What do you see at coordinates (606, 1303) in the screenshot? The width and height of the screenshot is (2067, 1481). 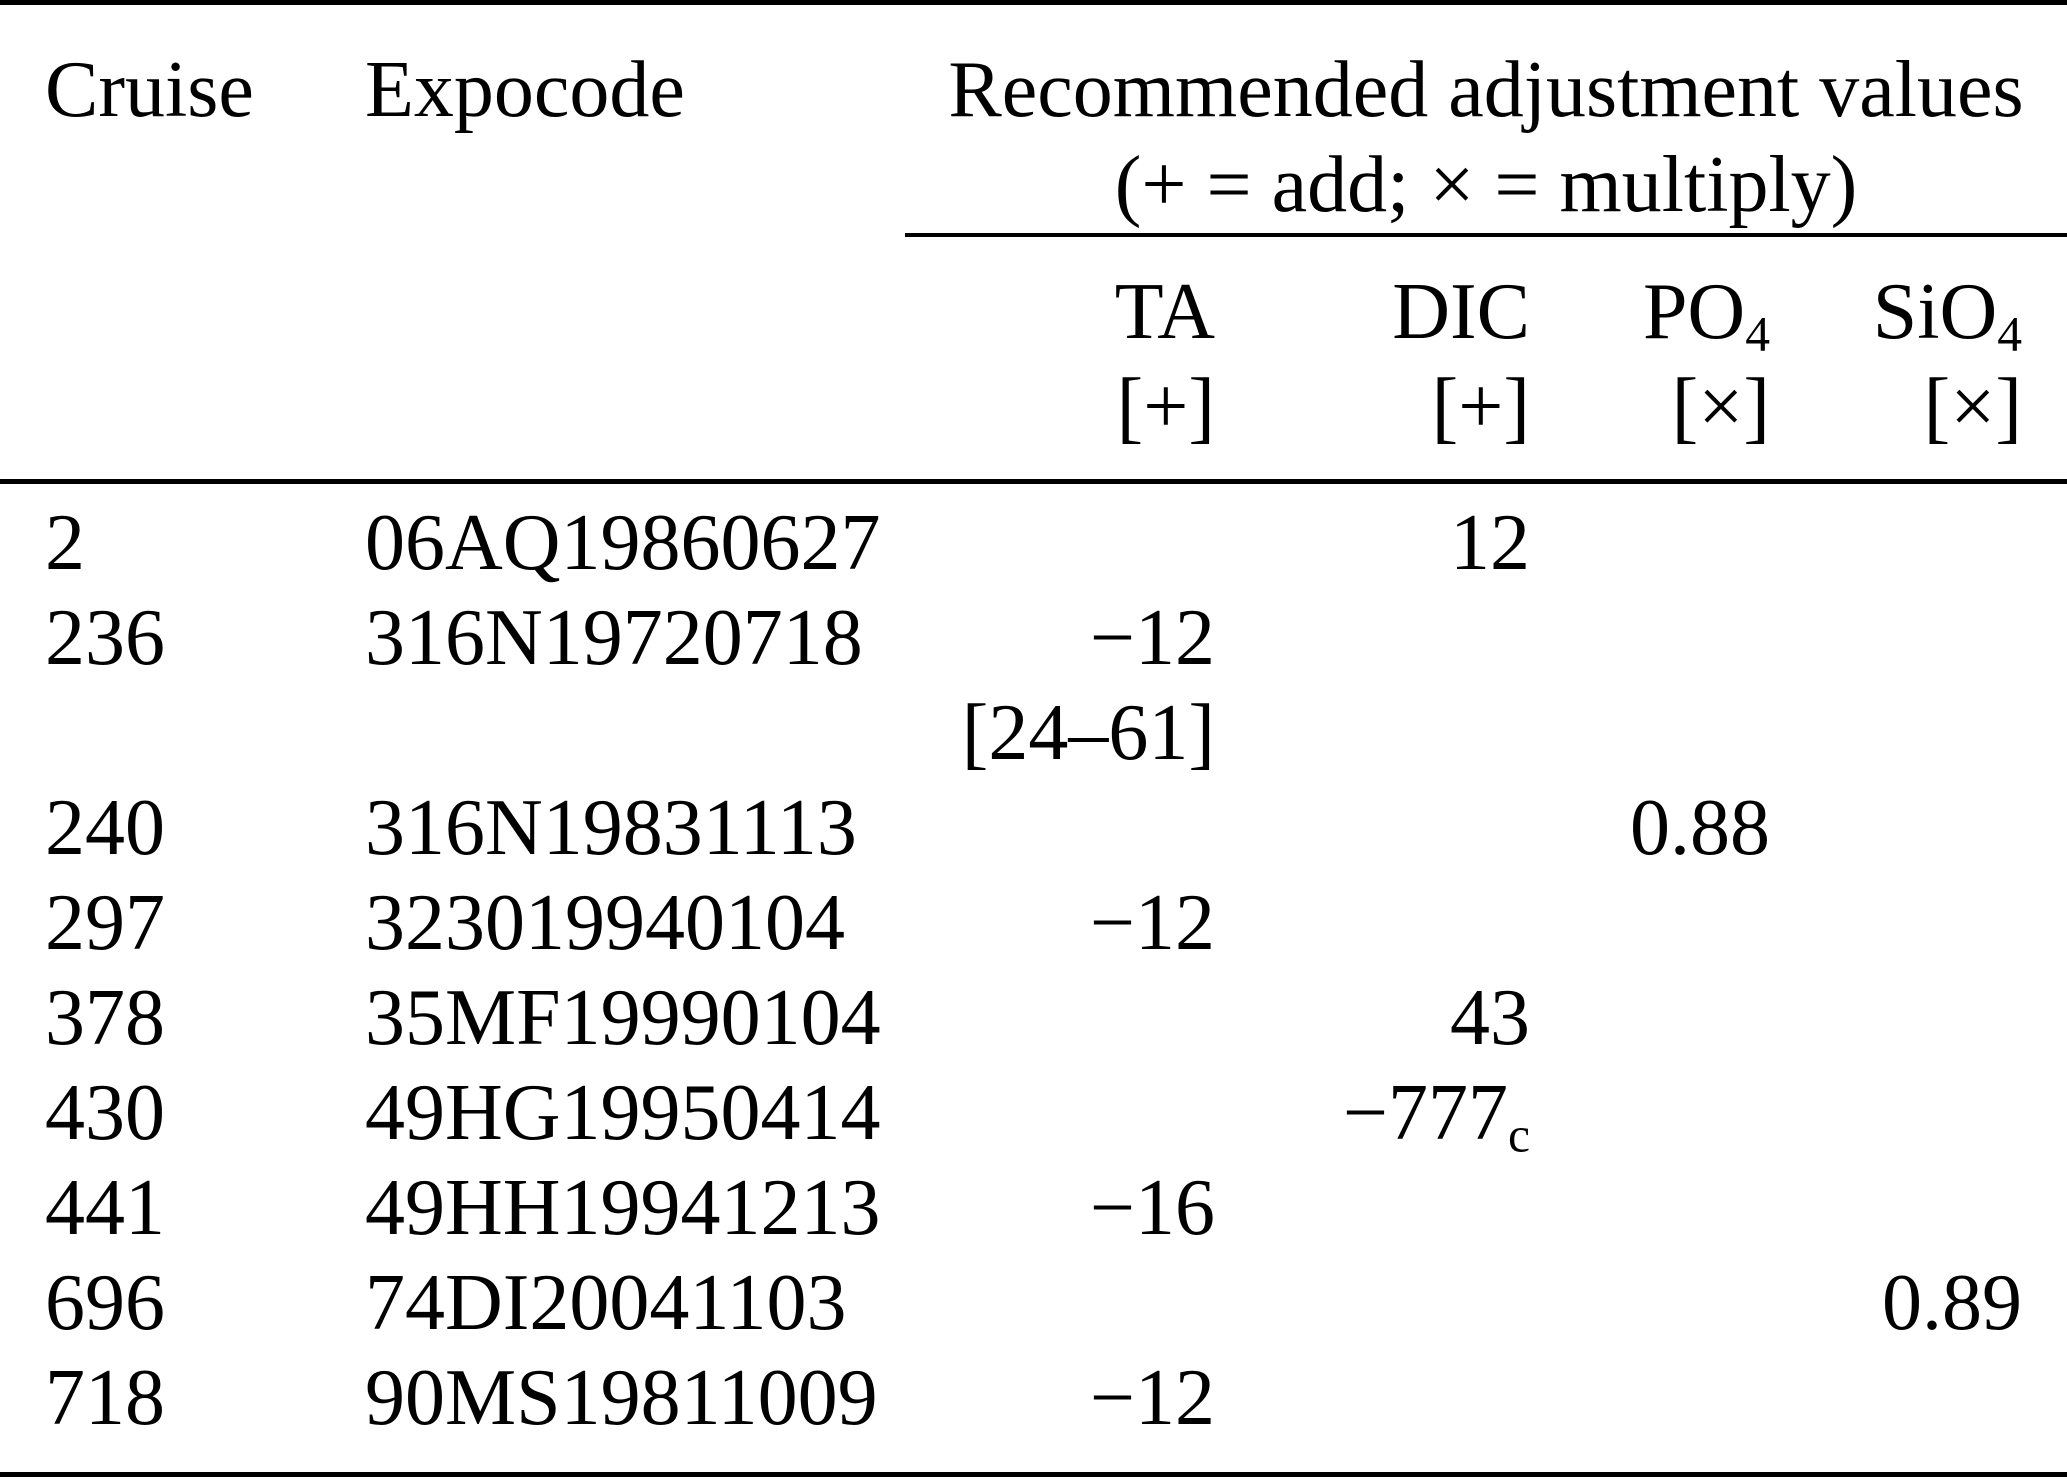 I see `expocode-cell: 74DI20041103` at bounding box center [606, 1303].